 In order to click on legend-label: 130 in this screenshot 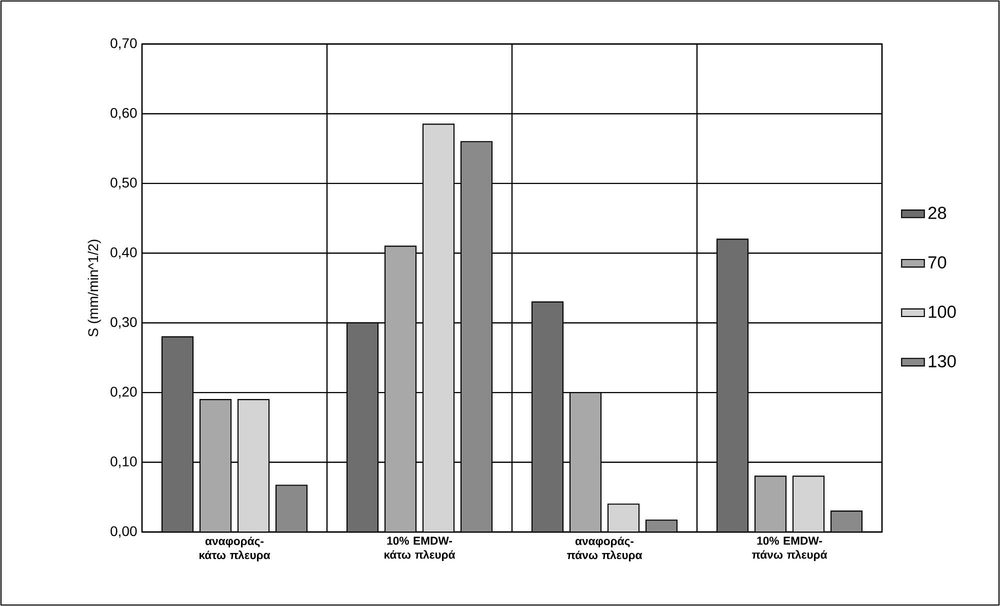, I will do `click(942, 361)`.